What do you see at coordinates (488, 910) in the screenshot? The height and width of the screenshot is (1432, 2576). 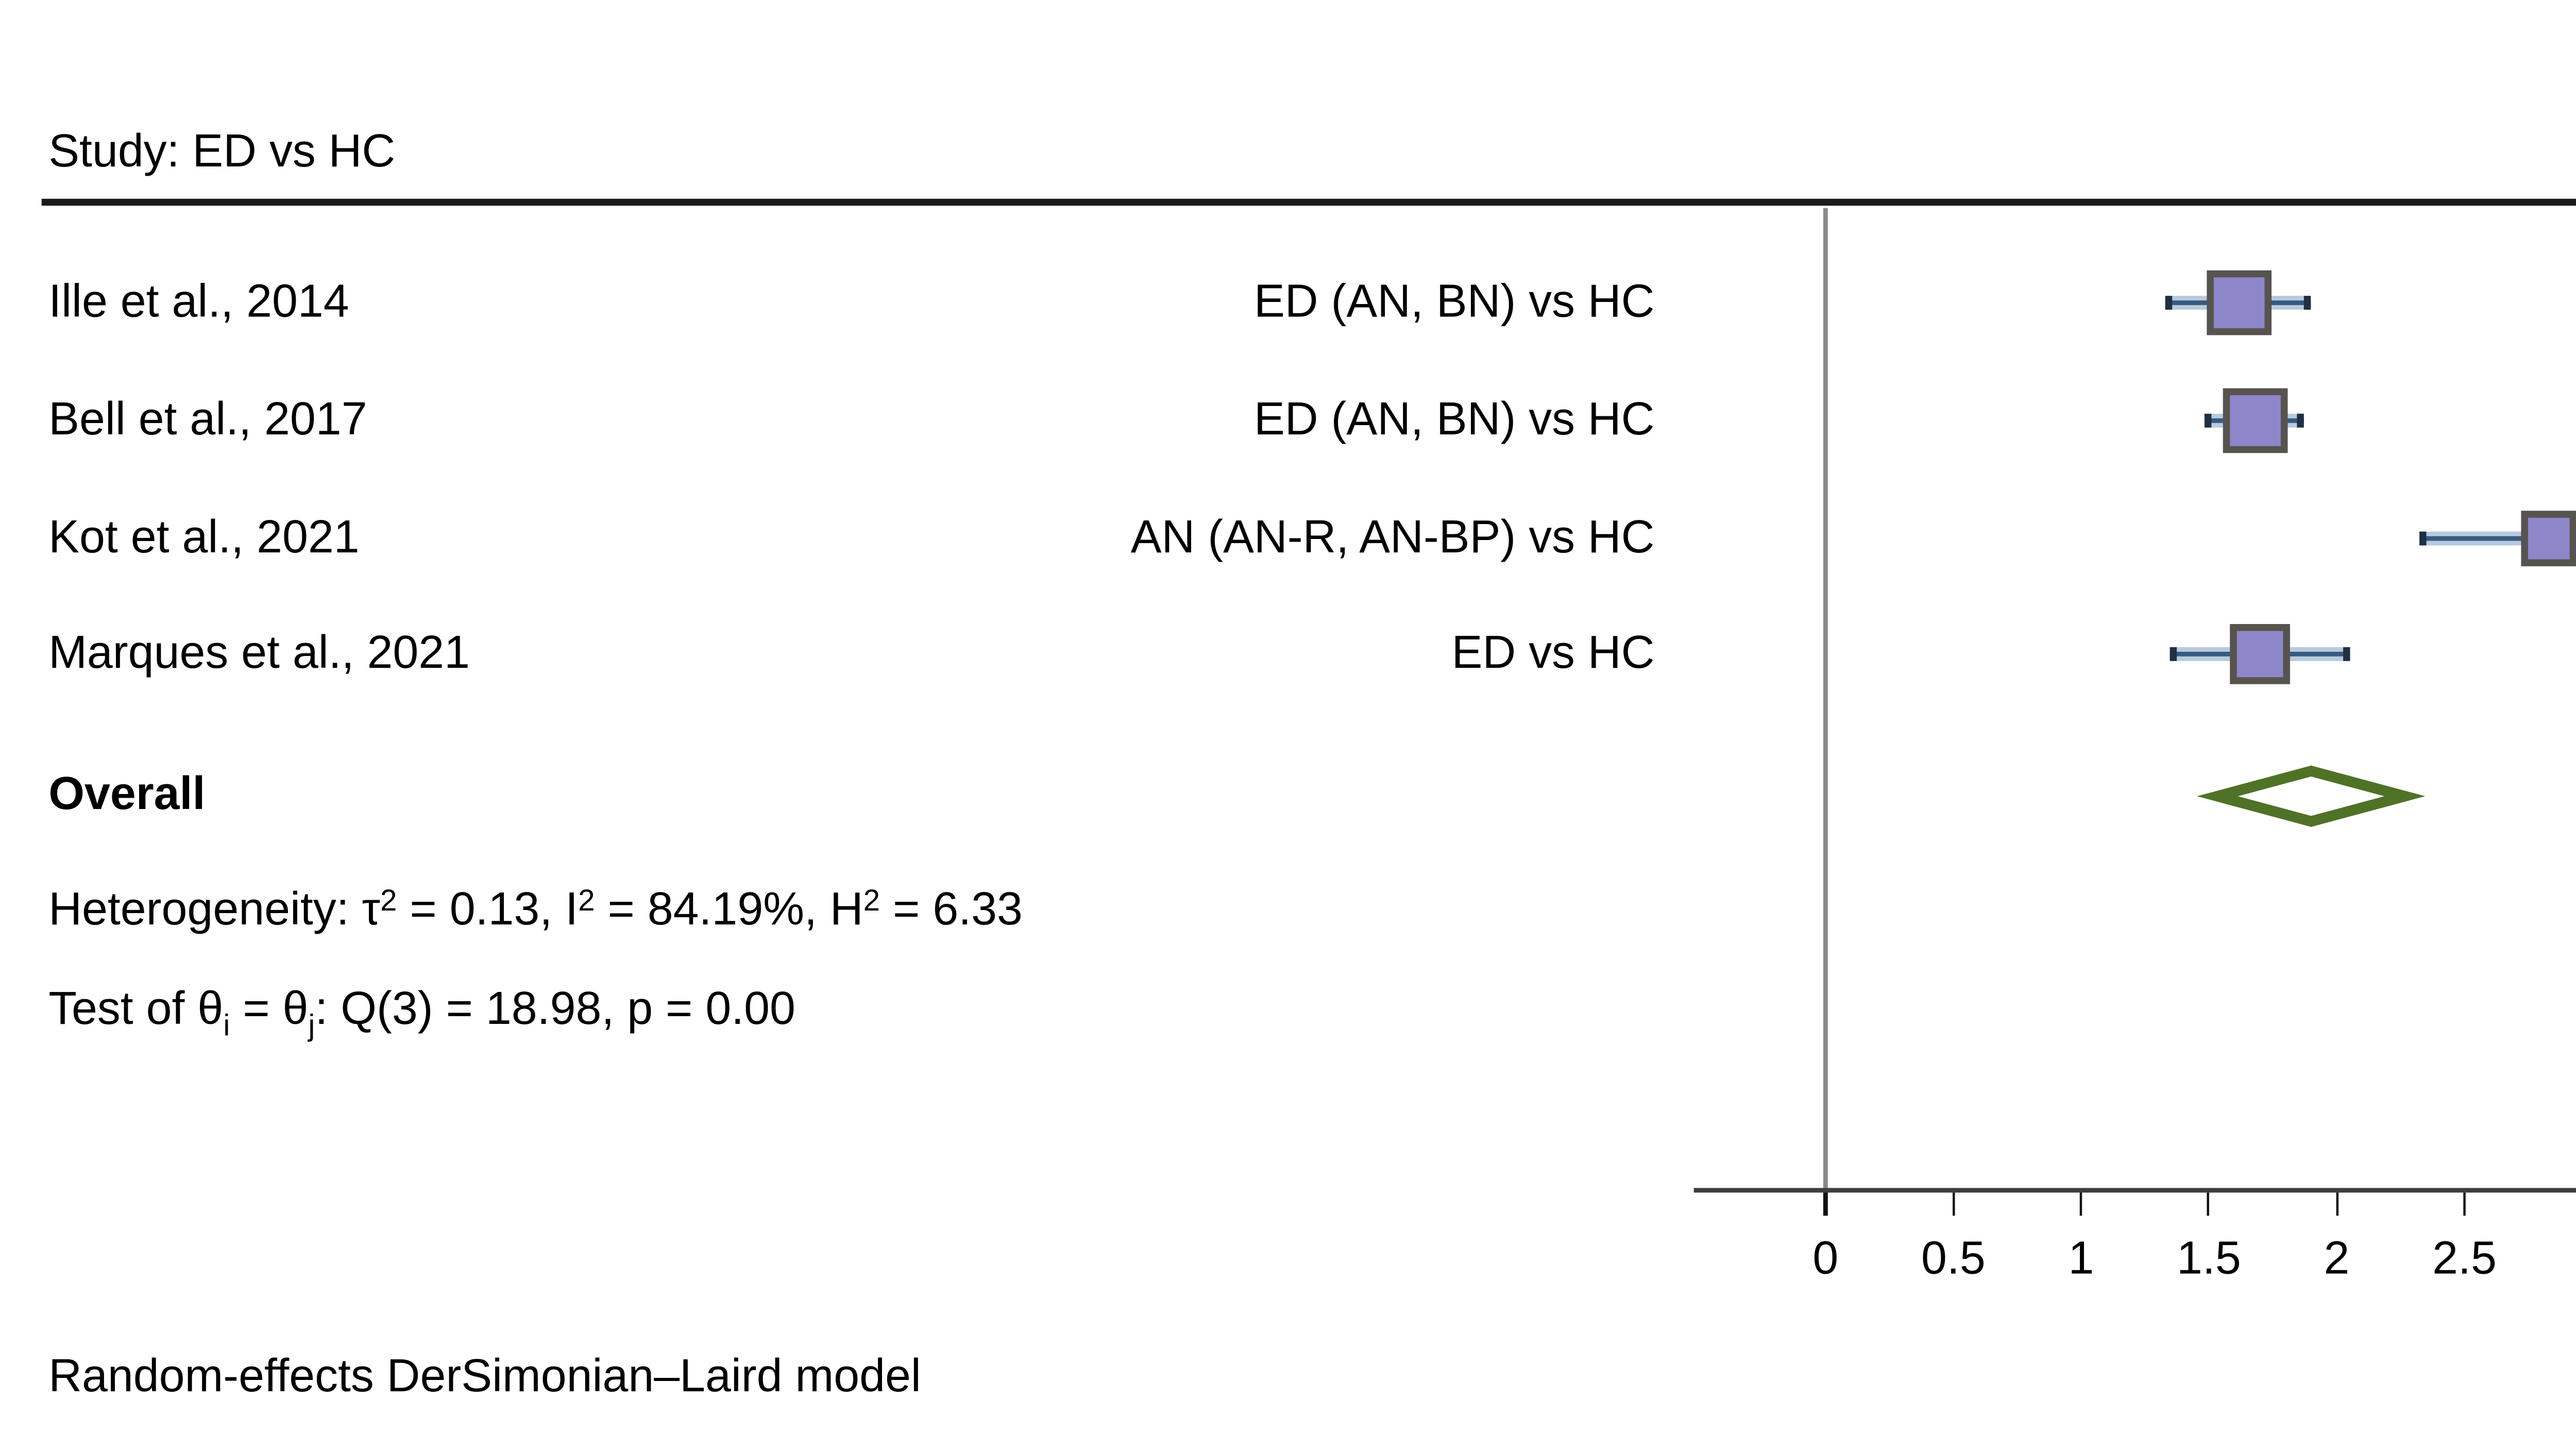 I see `het-text-2: = 0.13, I` at bounding box center [488, 910].